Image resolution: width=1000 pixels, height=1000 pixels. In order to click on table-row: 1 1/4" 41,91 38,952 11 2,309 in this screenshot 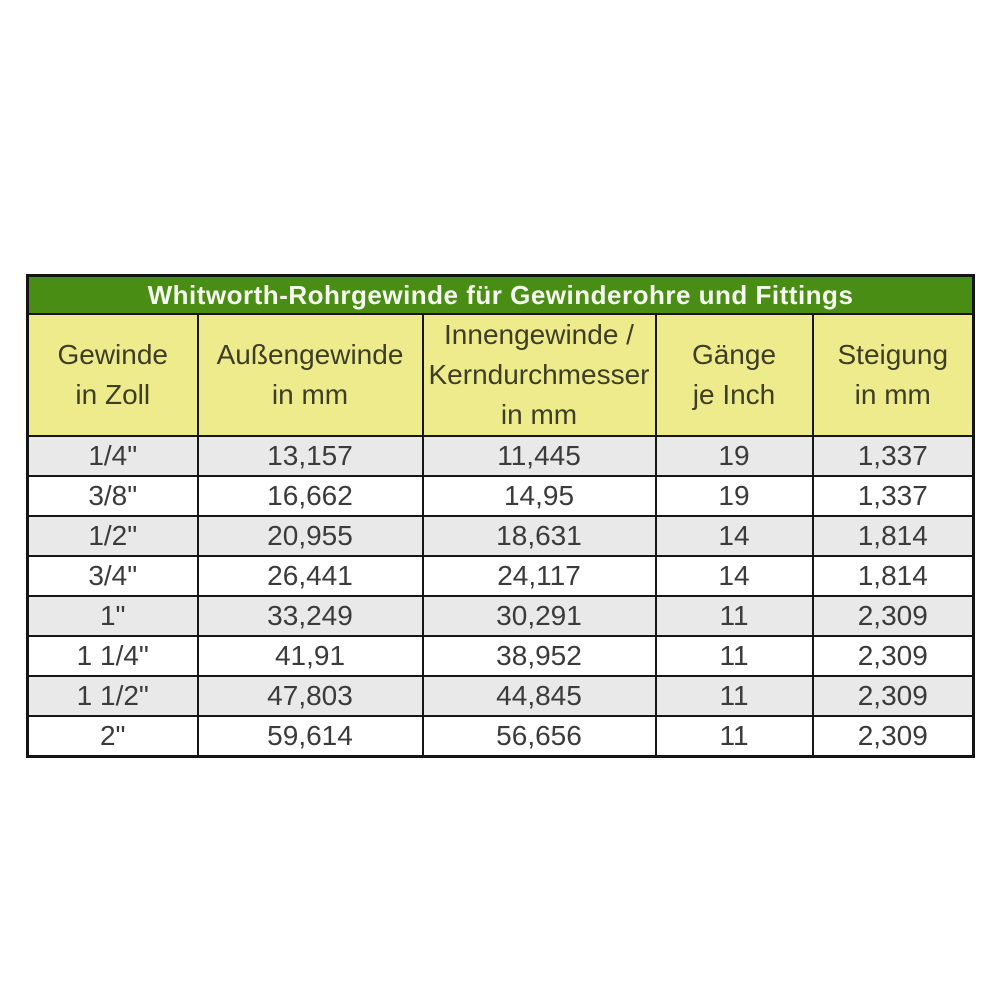, I will do `click(500, 656)`.